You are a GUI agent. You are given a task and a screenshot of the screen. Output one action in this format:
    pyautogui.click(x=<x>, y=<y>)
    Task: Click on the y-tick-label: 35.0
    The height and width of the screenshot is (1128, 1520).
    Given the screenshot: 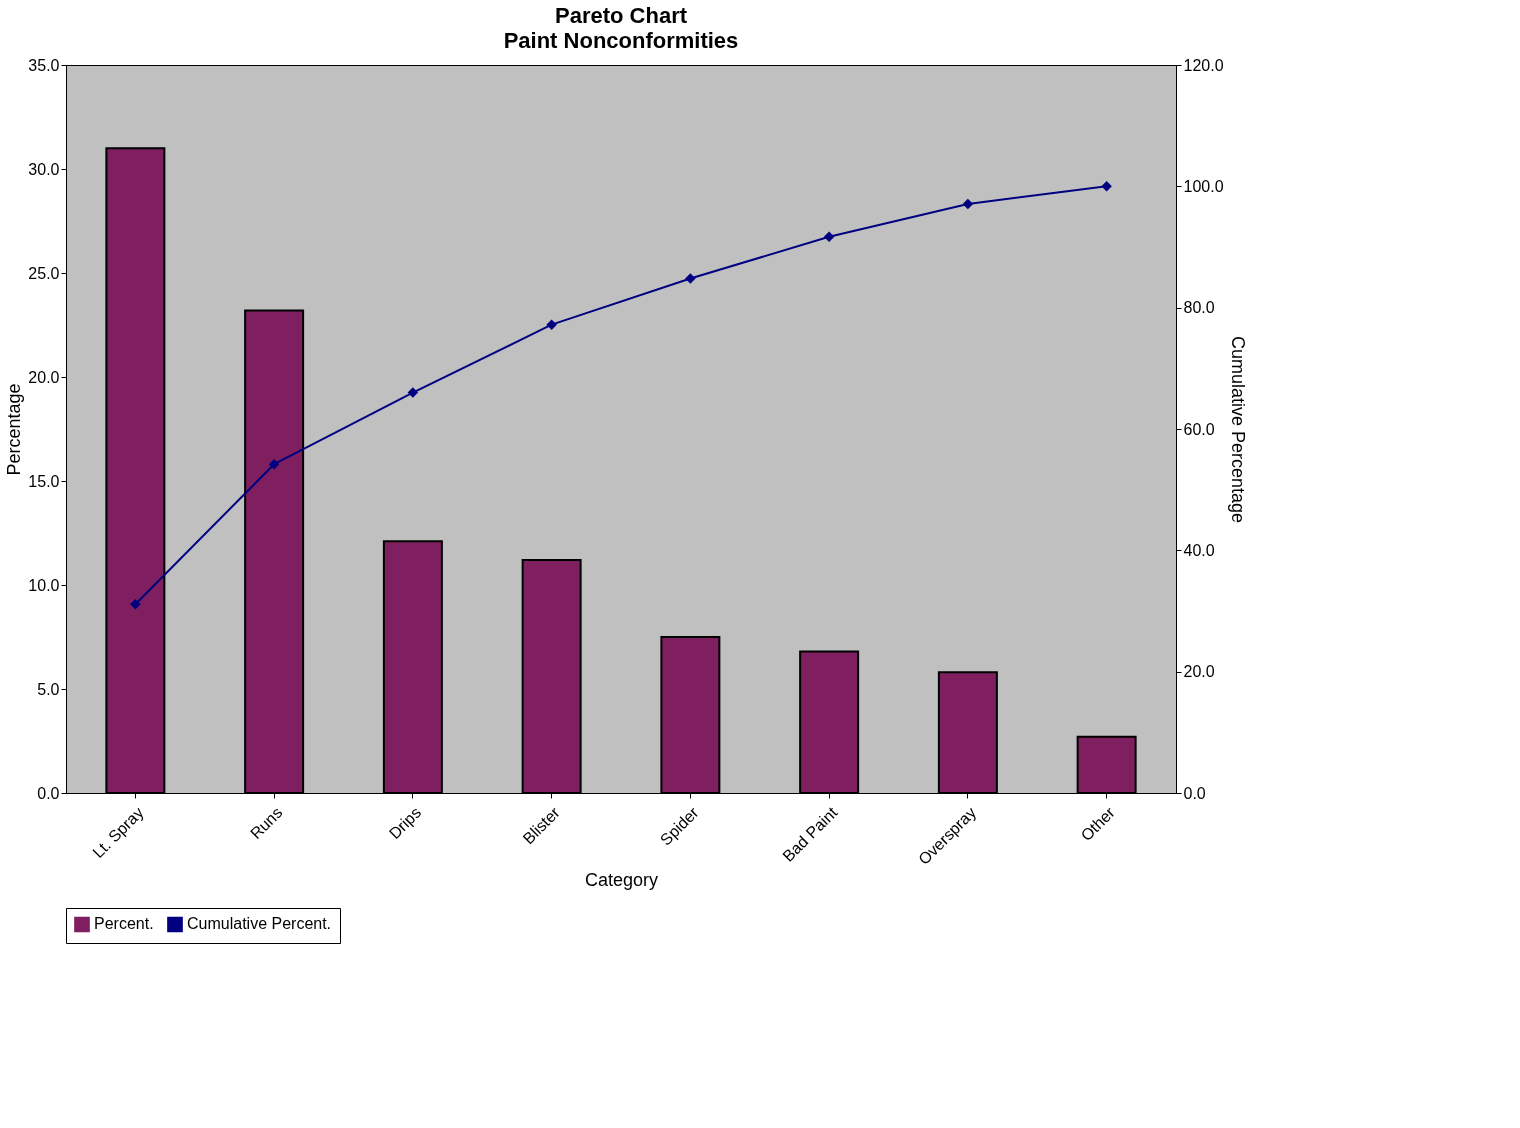 What is the action you would take?
    pyautogui.click(x=44, y=65)
    